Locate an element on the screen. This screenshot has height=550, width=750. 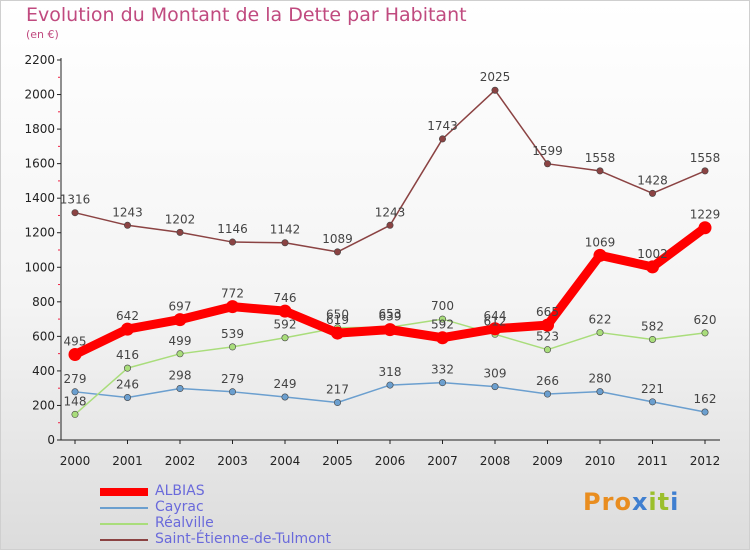
x-tick-label: 2001 is located at coordinates (127, 461).